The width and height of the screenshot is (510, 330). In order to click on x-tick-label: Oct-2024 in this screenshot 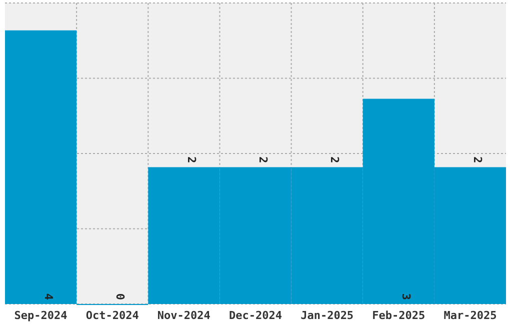, I will do `click(113, 315)`.